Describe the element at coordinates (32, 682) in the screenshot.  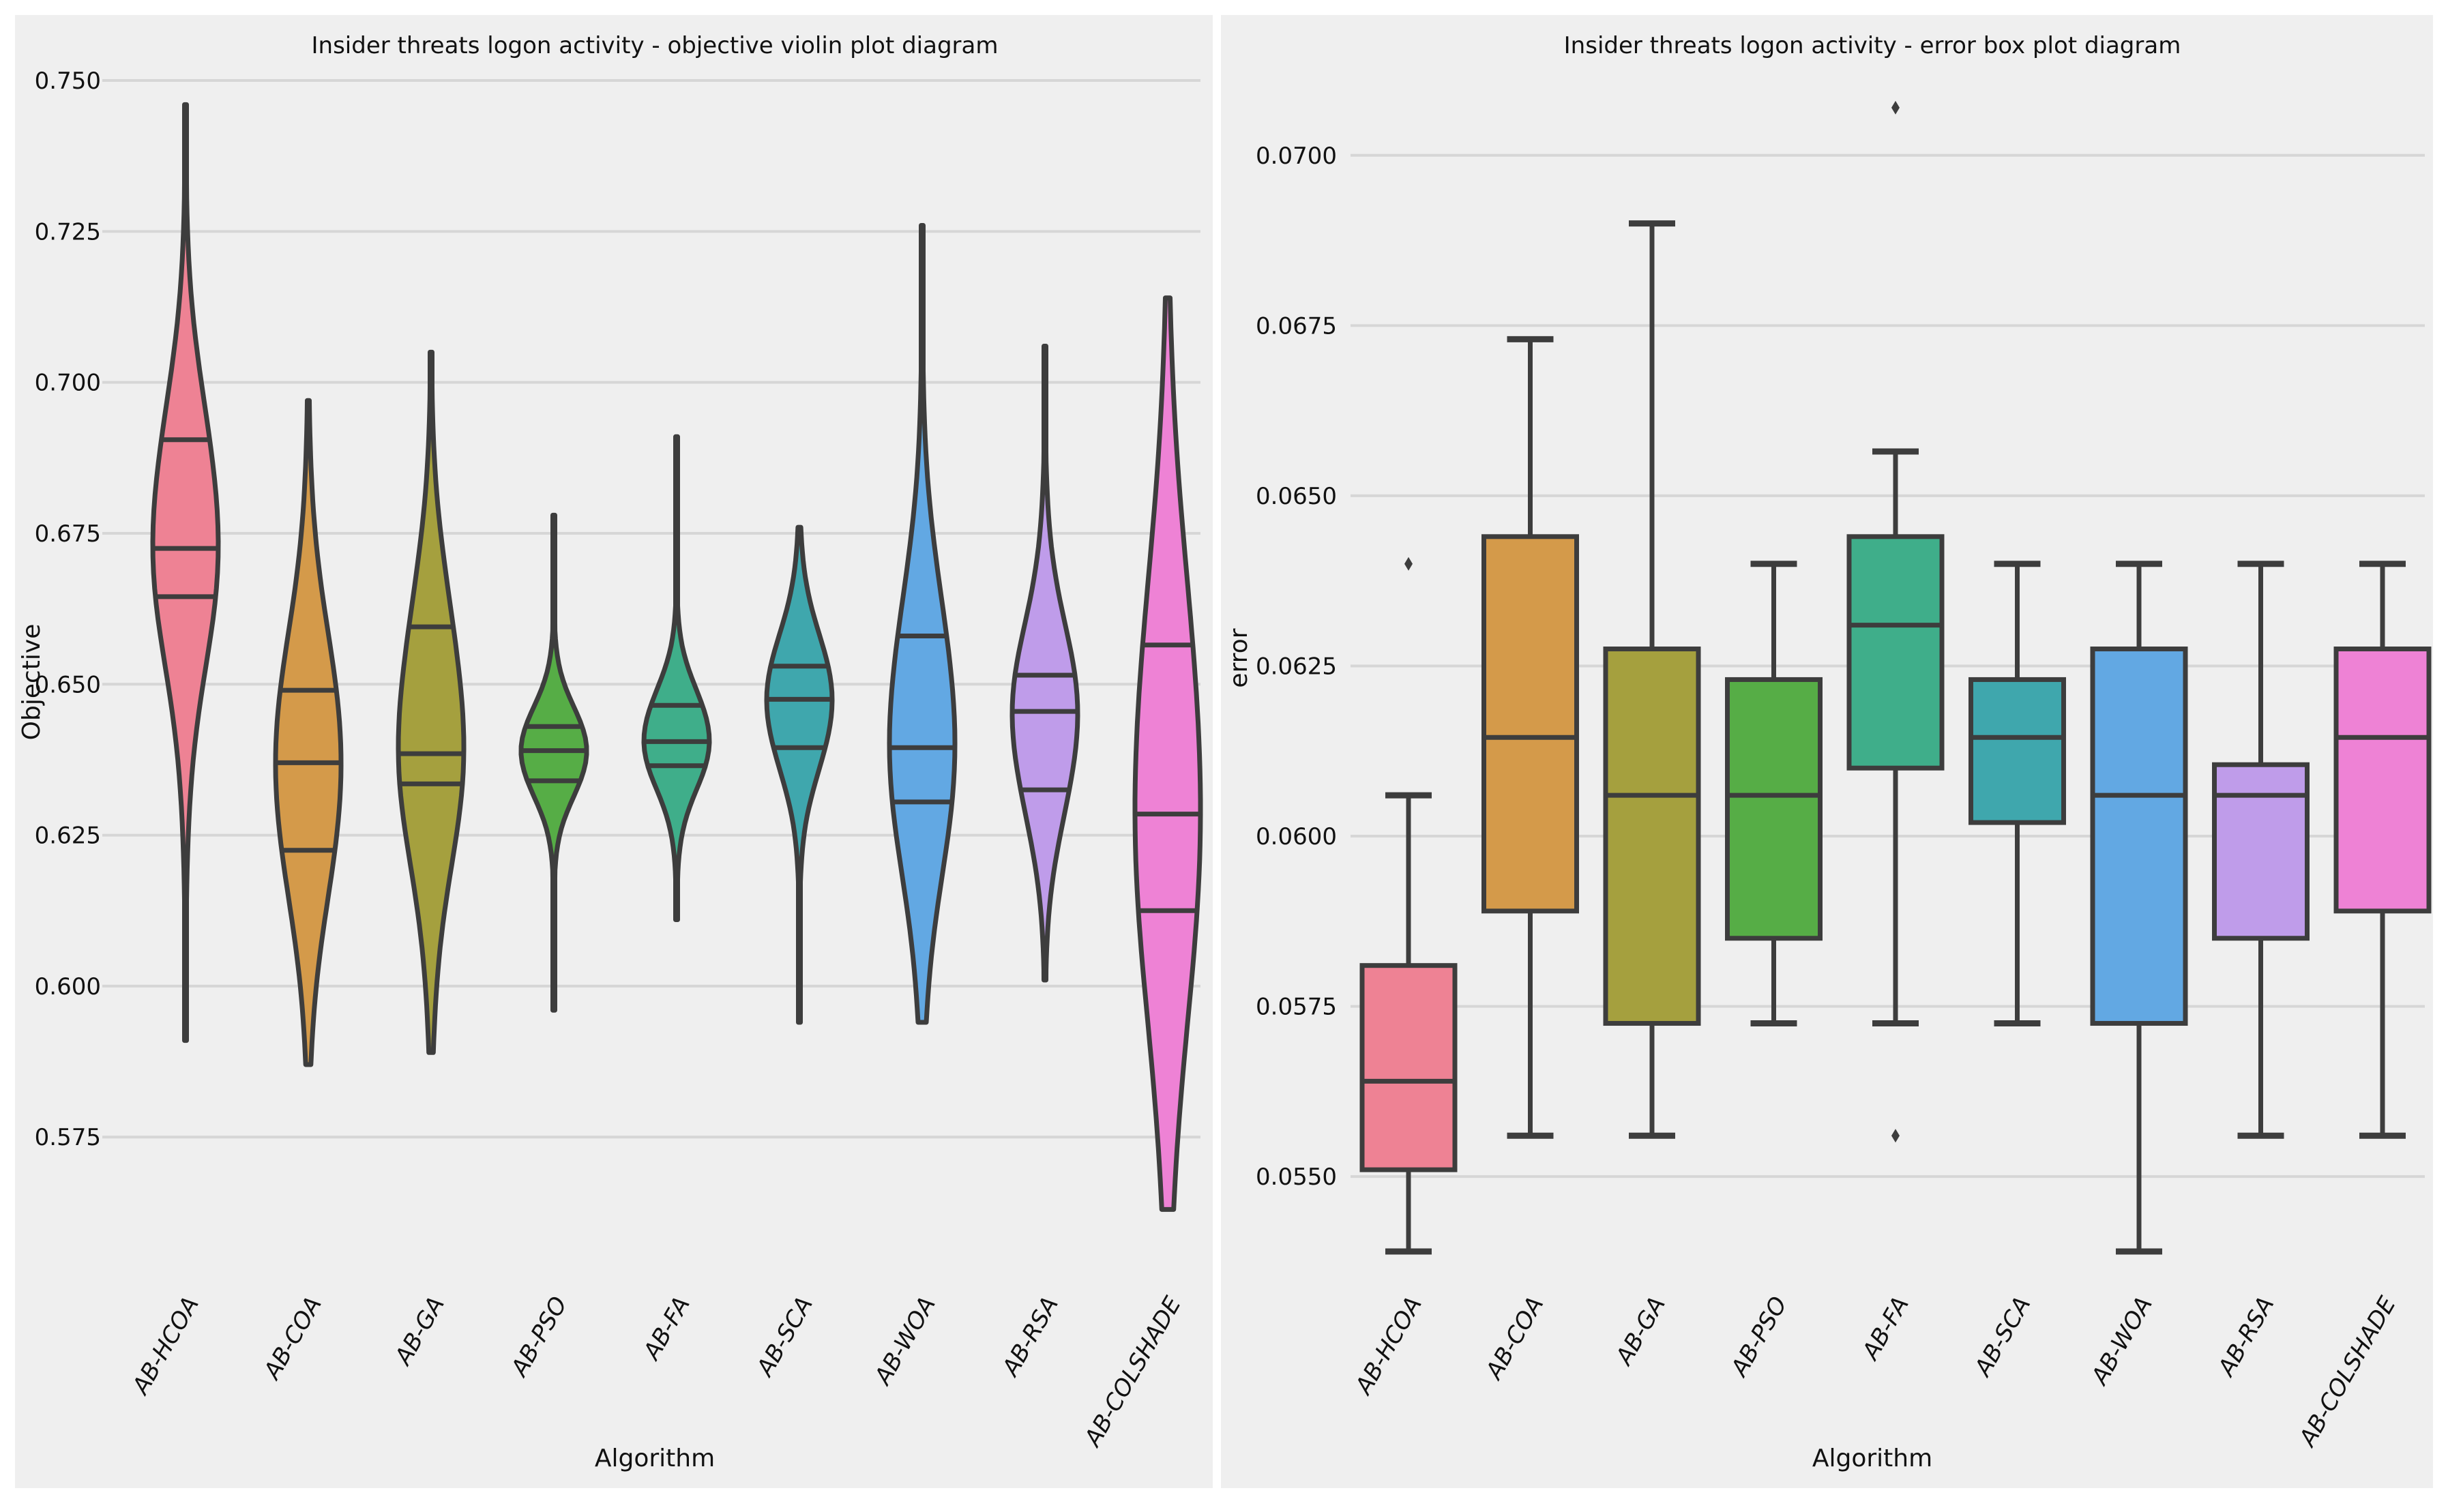
I see `violin-y-axis-label: Objective` at that location.